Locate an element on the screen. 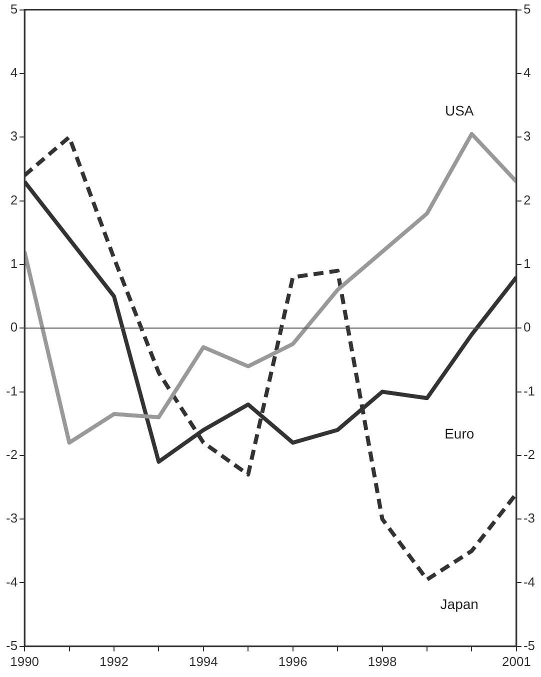 This screenshot has height=677, width=541. y-tick-label: 4 is located at coordinates (14, 72).